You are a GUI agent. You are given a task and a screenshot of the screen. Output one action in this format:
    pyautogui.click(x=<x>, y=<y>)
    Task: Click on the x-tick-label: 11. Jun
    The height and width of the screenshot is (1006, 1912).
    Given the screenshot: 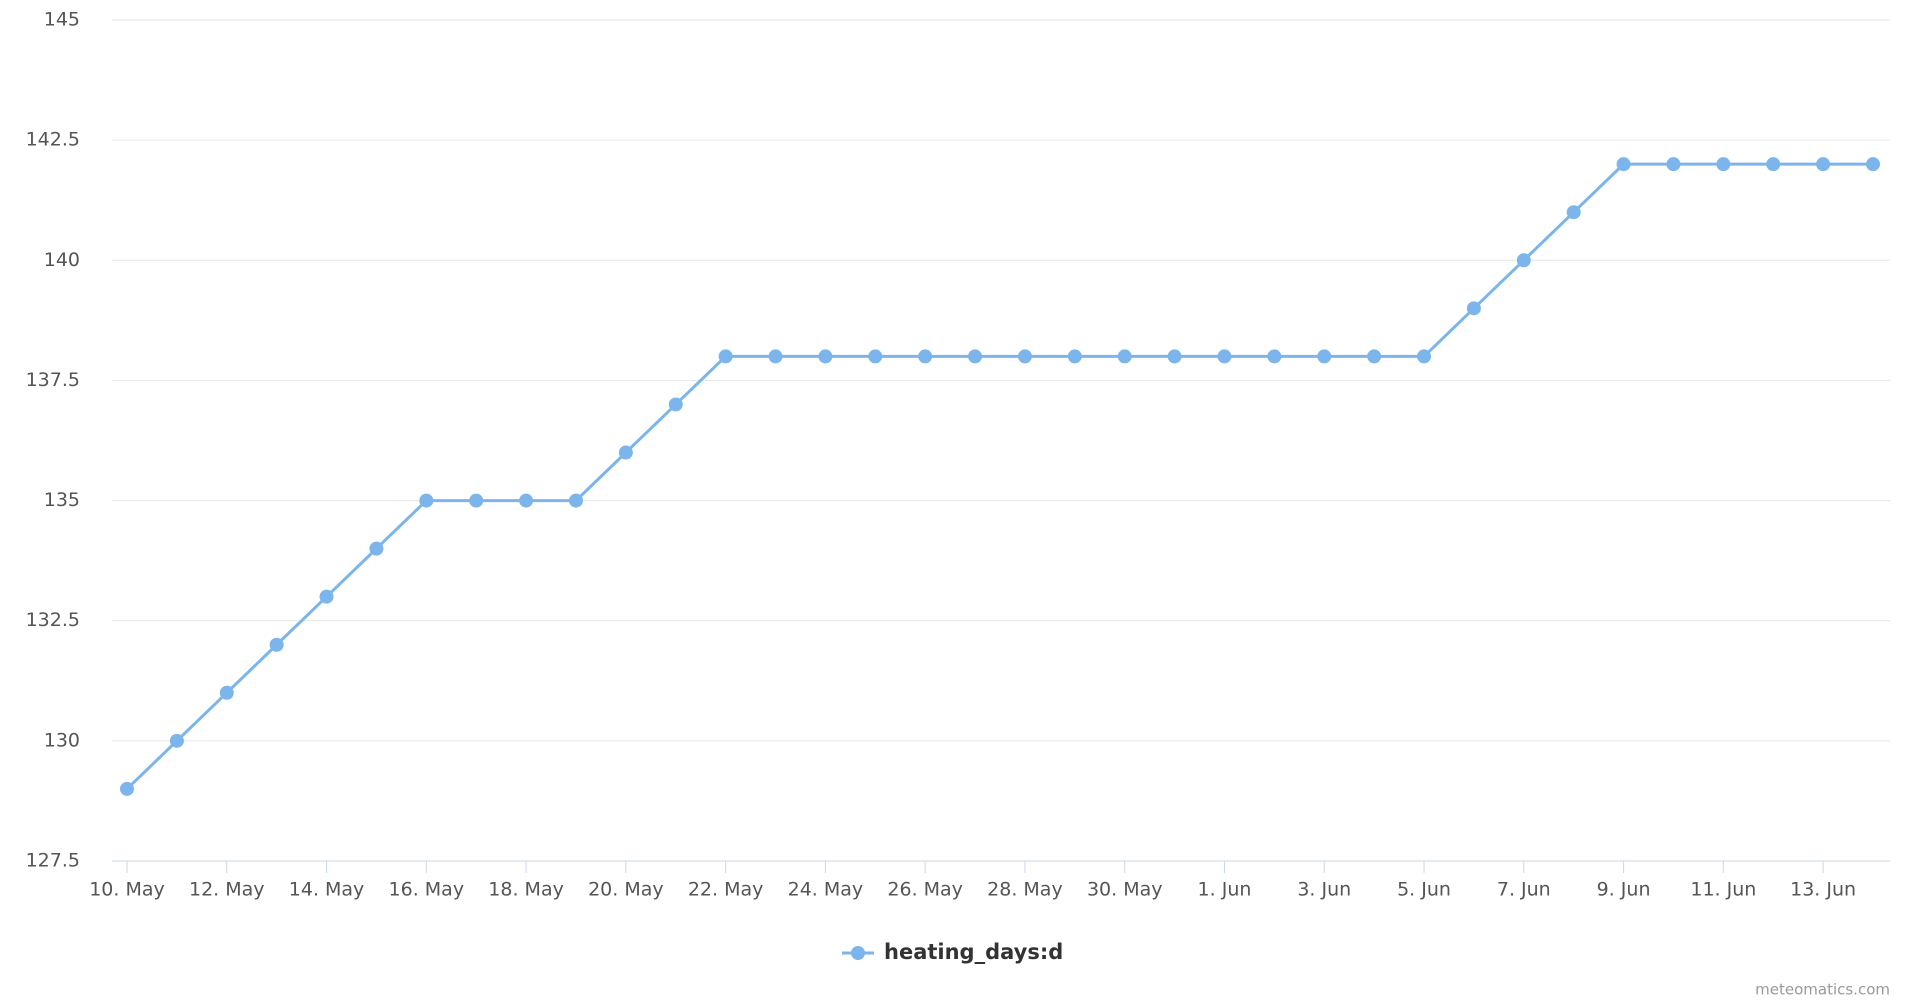 What is the action you would take?
    pyautogui.click(x=1723, y=890)
    